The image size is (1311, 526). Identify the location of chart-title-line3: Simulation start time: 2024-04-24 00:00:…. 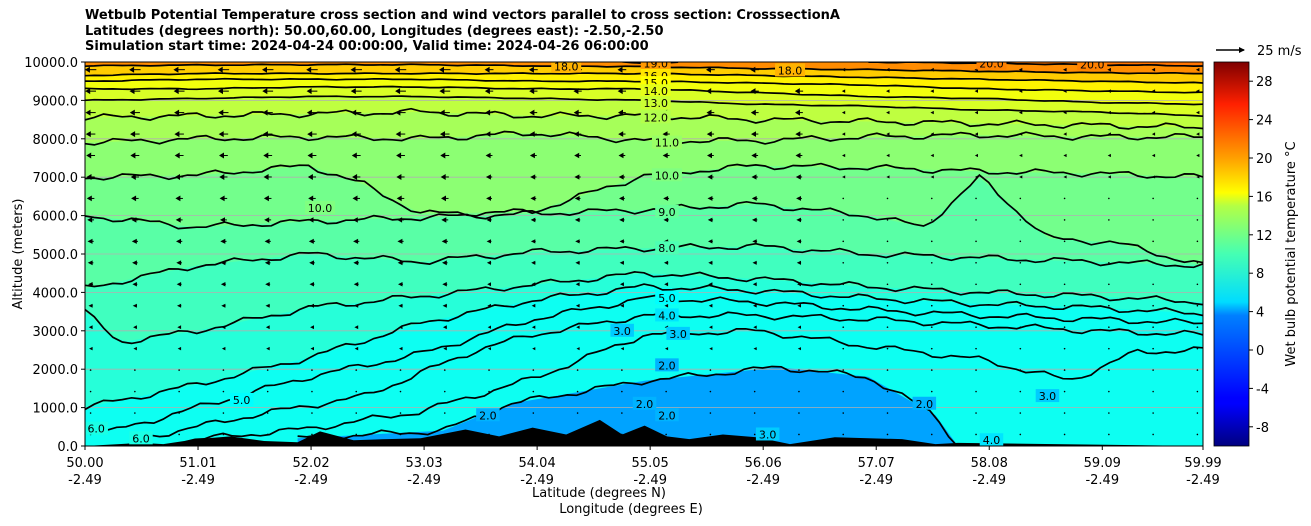
(367, 46).